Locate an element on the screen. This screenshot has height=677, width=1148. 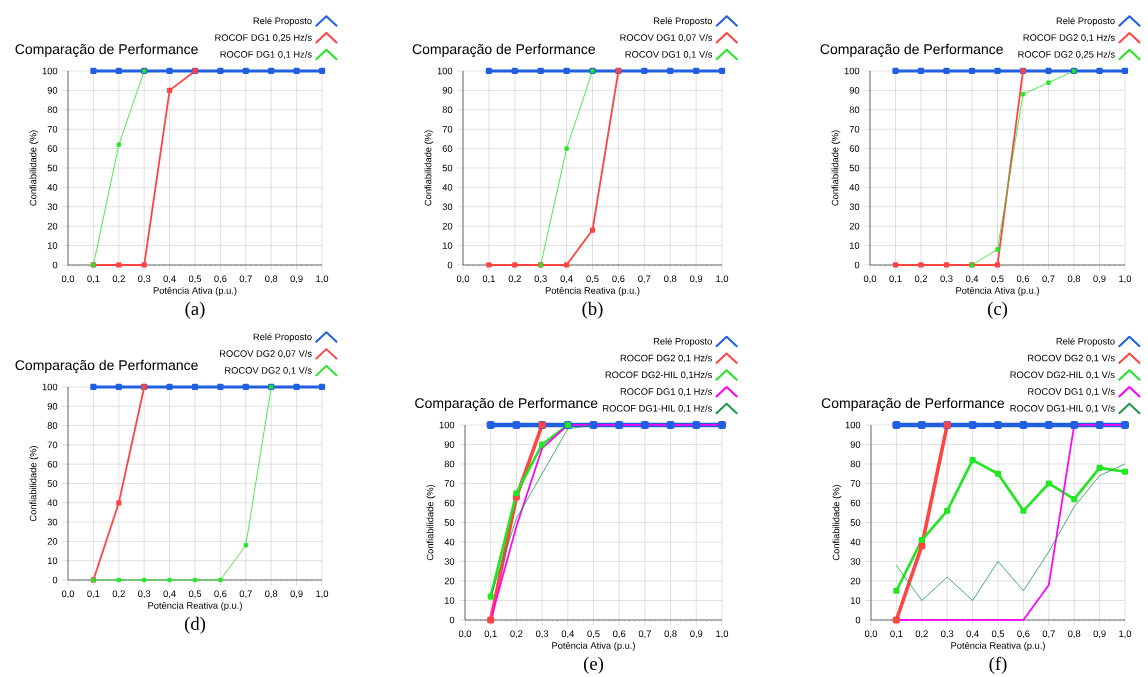
legend-label: ROCOV DG1 0,07 V/s is located at coordinates (666, 38).